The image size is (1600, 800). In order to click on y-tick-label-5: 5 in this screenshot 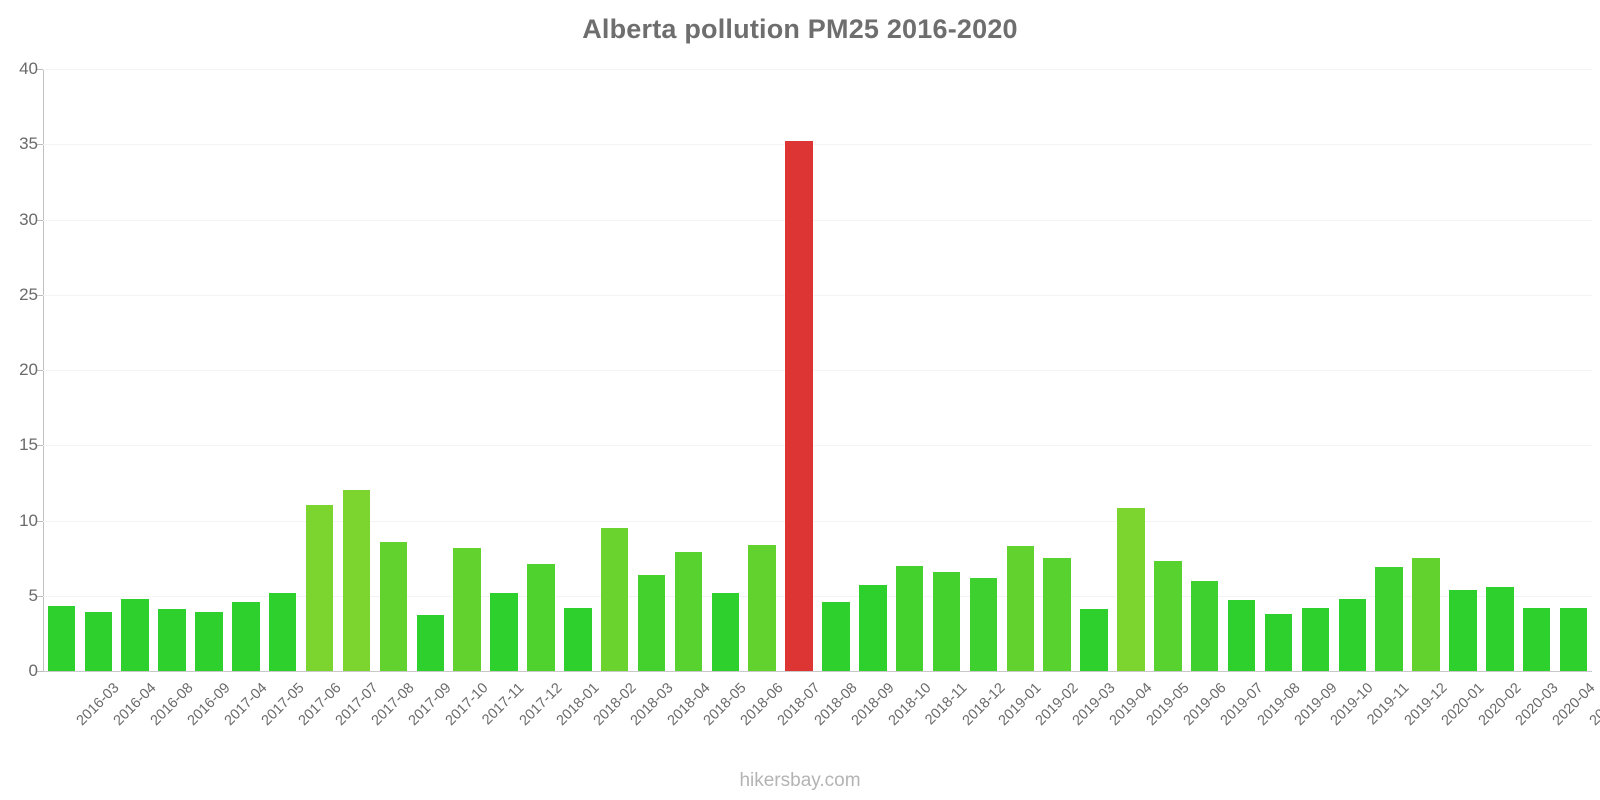, I will do `click(33, 595)`.